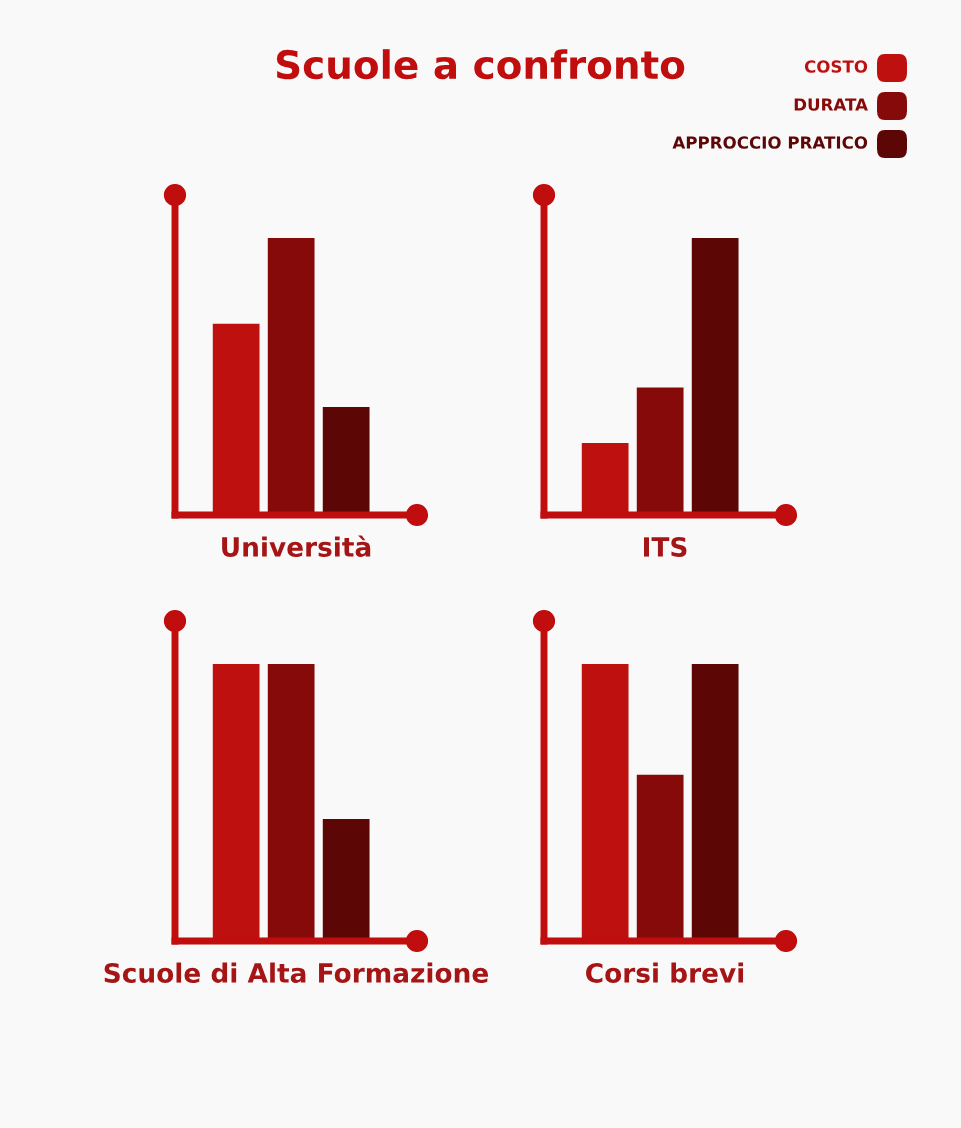 The height and width of the screenshot is (1128, 961). What do you see at coordinates (665, 546) in the screenshot?
I see `x-axis-title: ITS` at bounding box center [665, 546].